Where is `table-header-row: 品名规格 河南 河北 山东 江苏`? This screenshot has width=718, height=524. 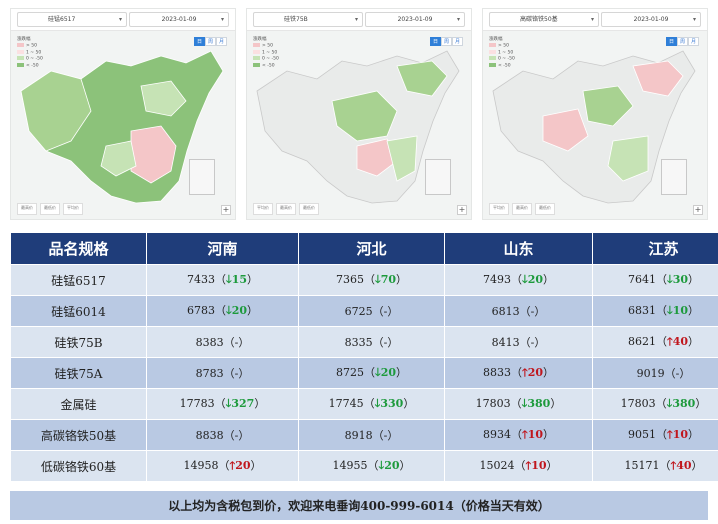
table-header-row: 品名规格 河南 河北 山东 江苏 is located at coordinates (364, 248).